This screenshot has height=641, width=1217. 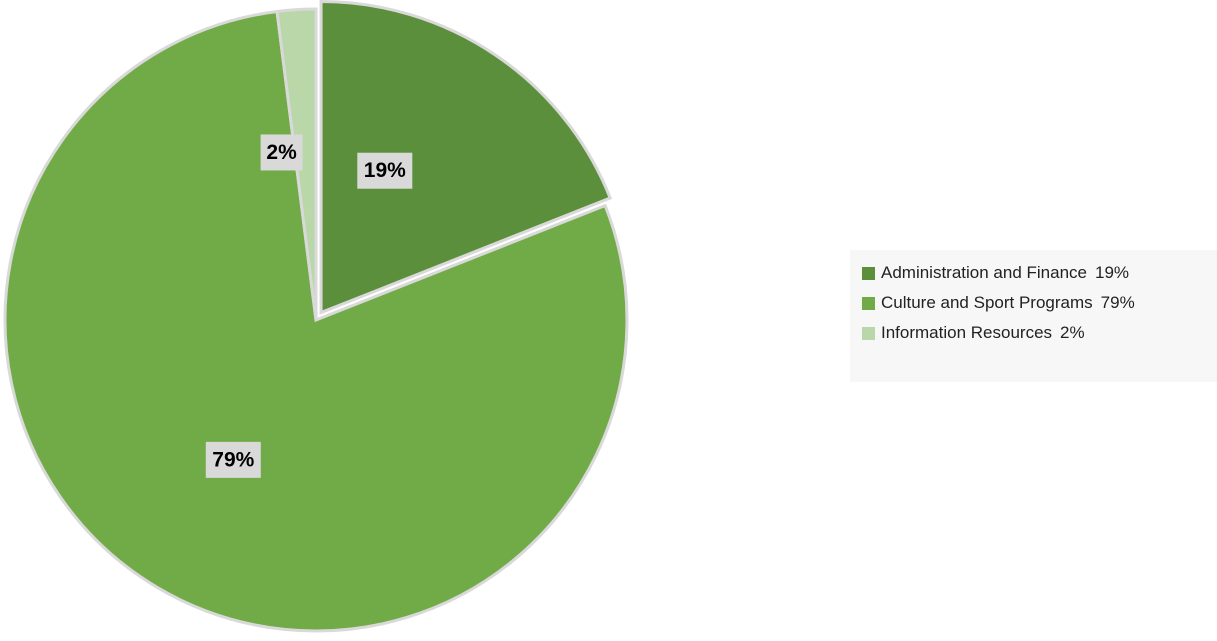 I want to click on legend-label: Culture and Sport Programs, so click(x=987, y=302).